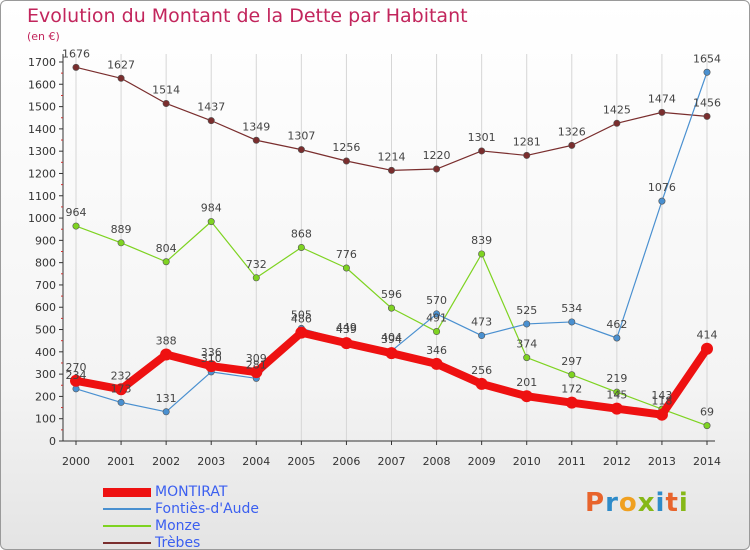 The image size is (750, 550). What do you see at coordinates (392, 461) in the screenshot?
I see `x-tick-label: 2007` at bounding box center [392, 461].